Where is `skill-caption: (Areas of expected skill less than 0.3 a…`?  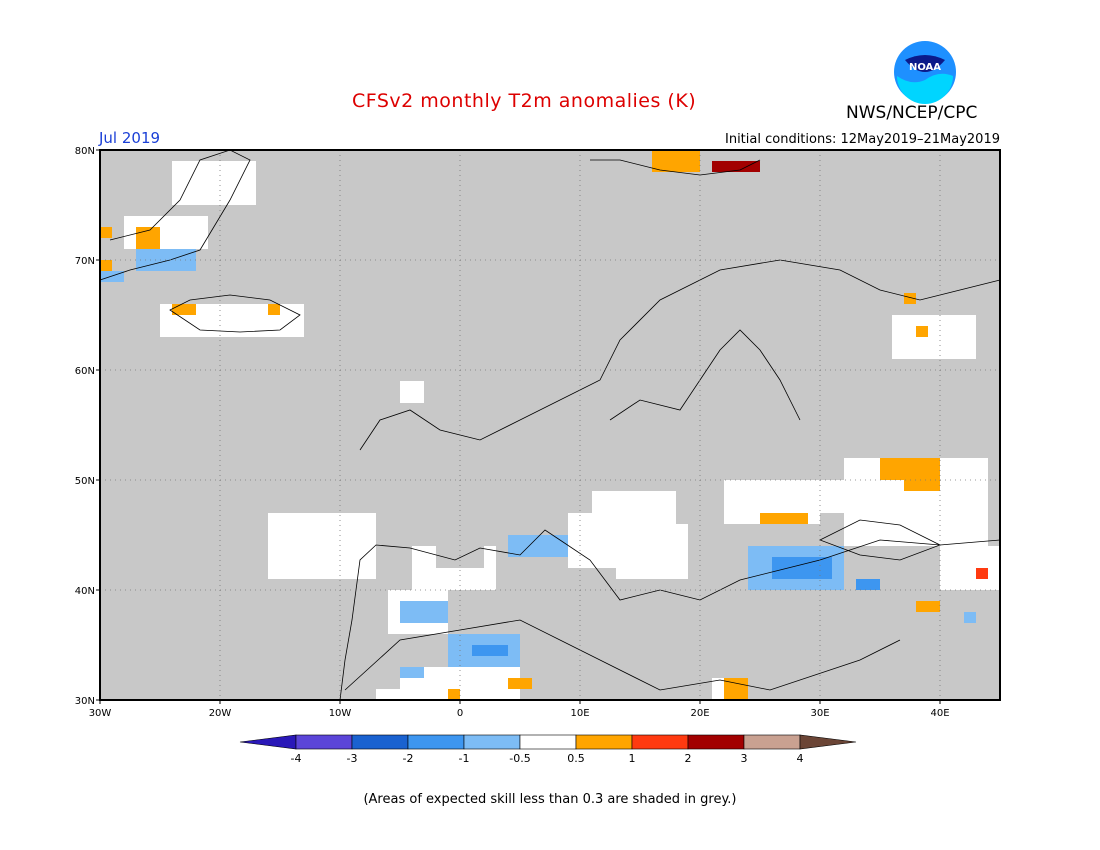
skill-caption: (Areas of expected skill less than 0.3 a… is located at coordinates (550, 799).